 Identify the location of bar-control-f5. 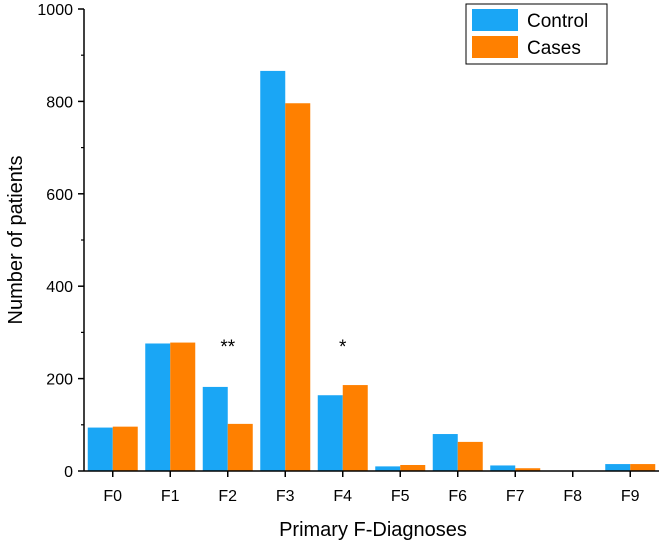
(388, 468).